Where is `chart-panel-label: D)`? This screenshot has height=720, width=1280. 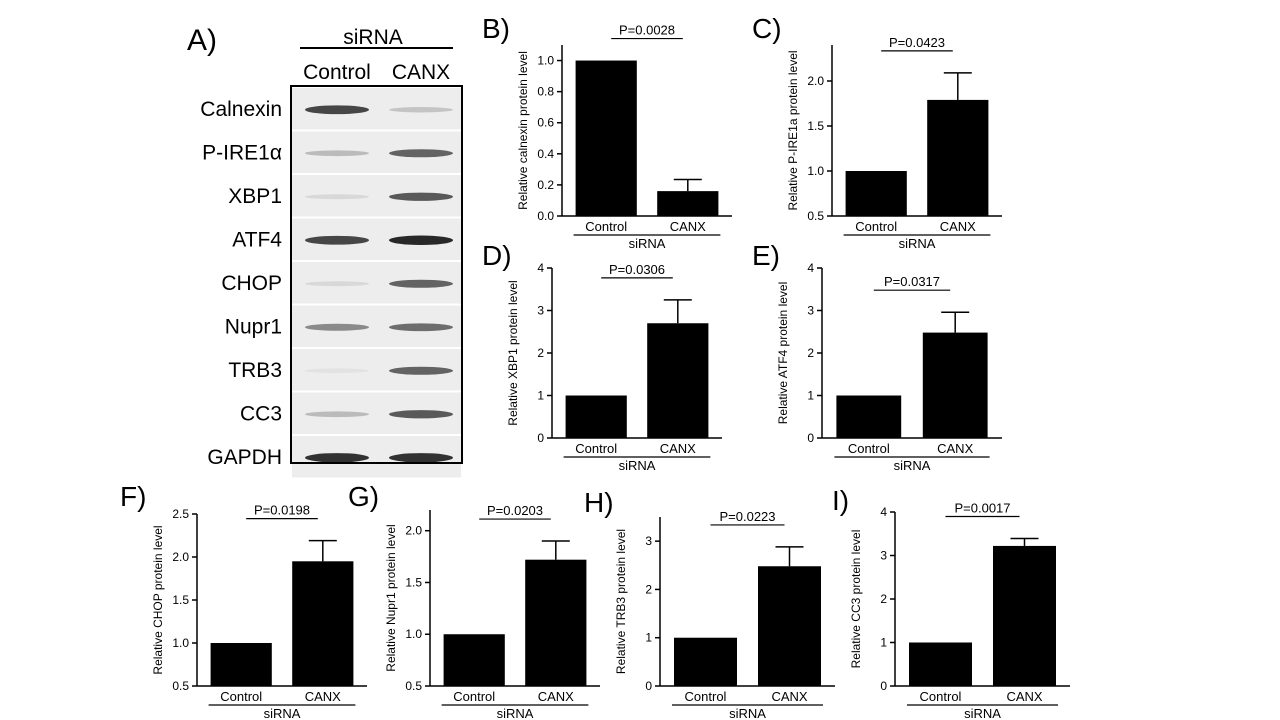 chart-panel-label: D) is located at coordinates (497, 255).